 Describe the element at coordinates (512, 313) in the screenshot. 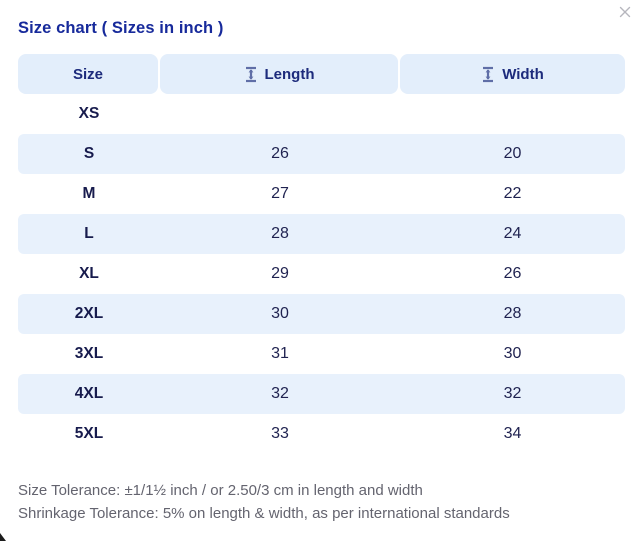

I see `width-cell: 28` at that location.